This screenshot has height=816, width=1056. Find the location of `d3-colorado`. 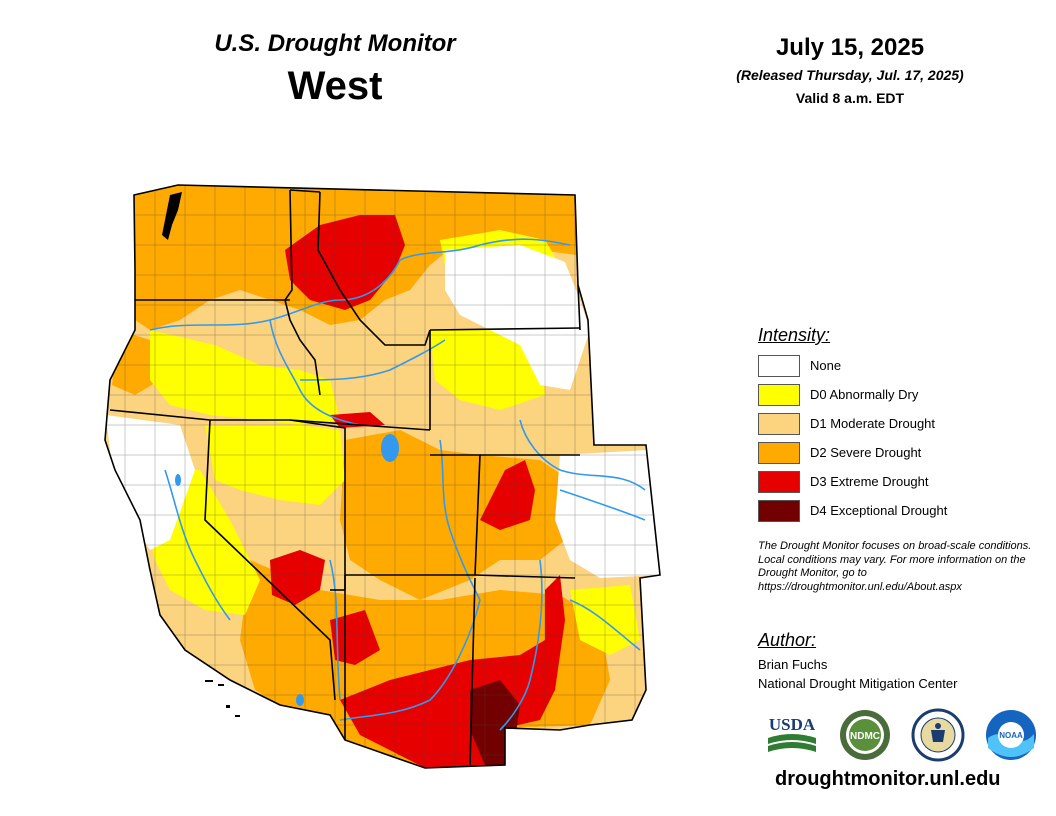

d3-colorado is located at coordinates (507, 495).